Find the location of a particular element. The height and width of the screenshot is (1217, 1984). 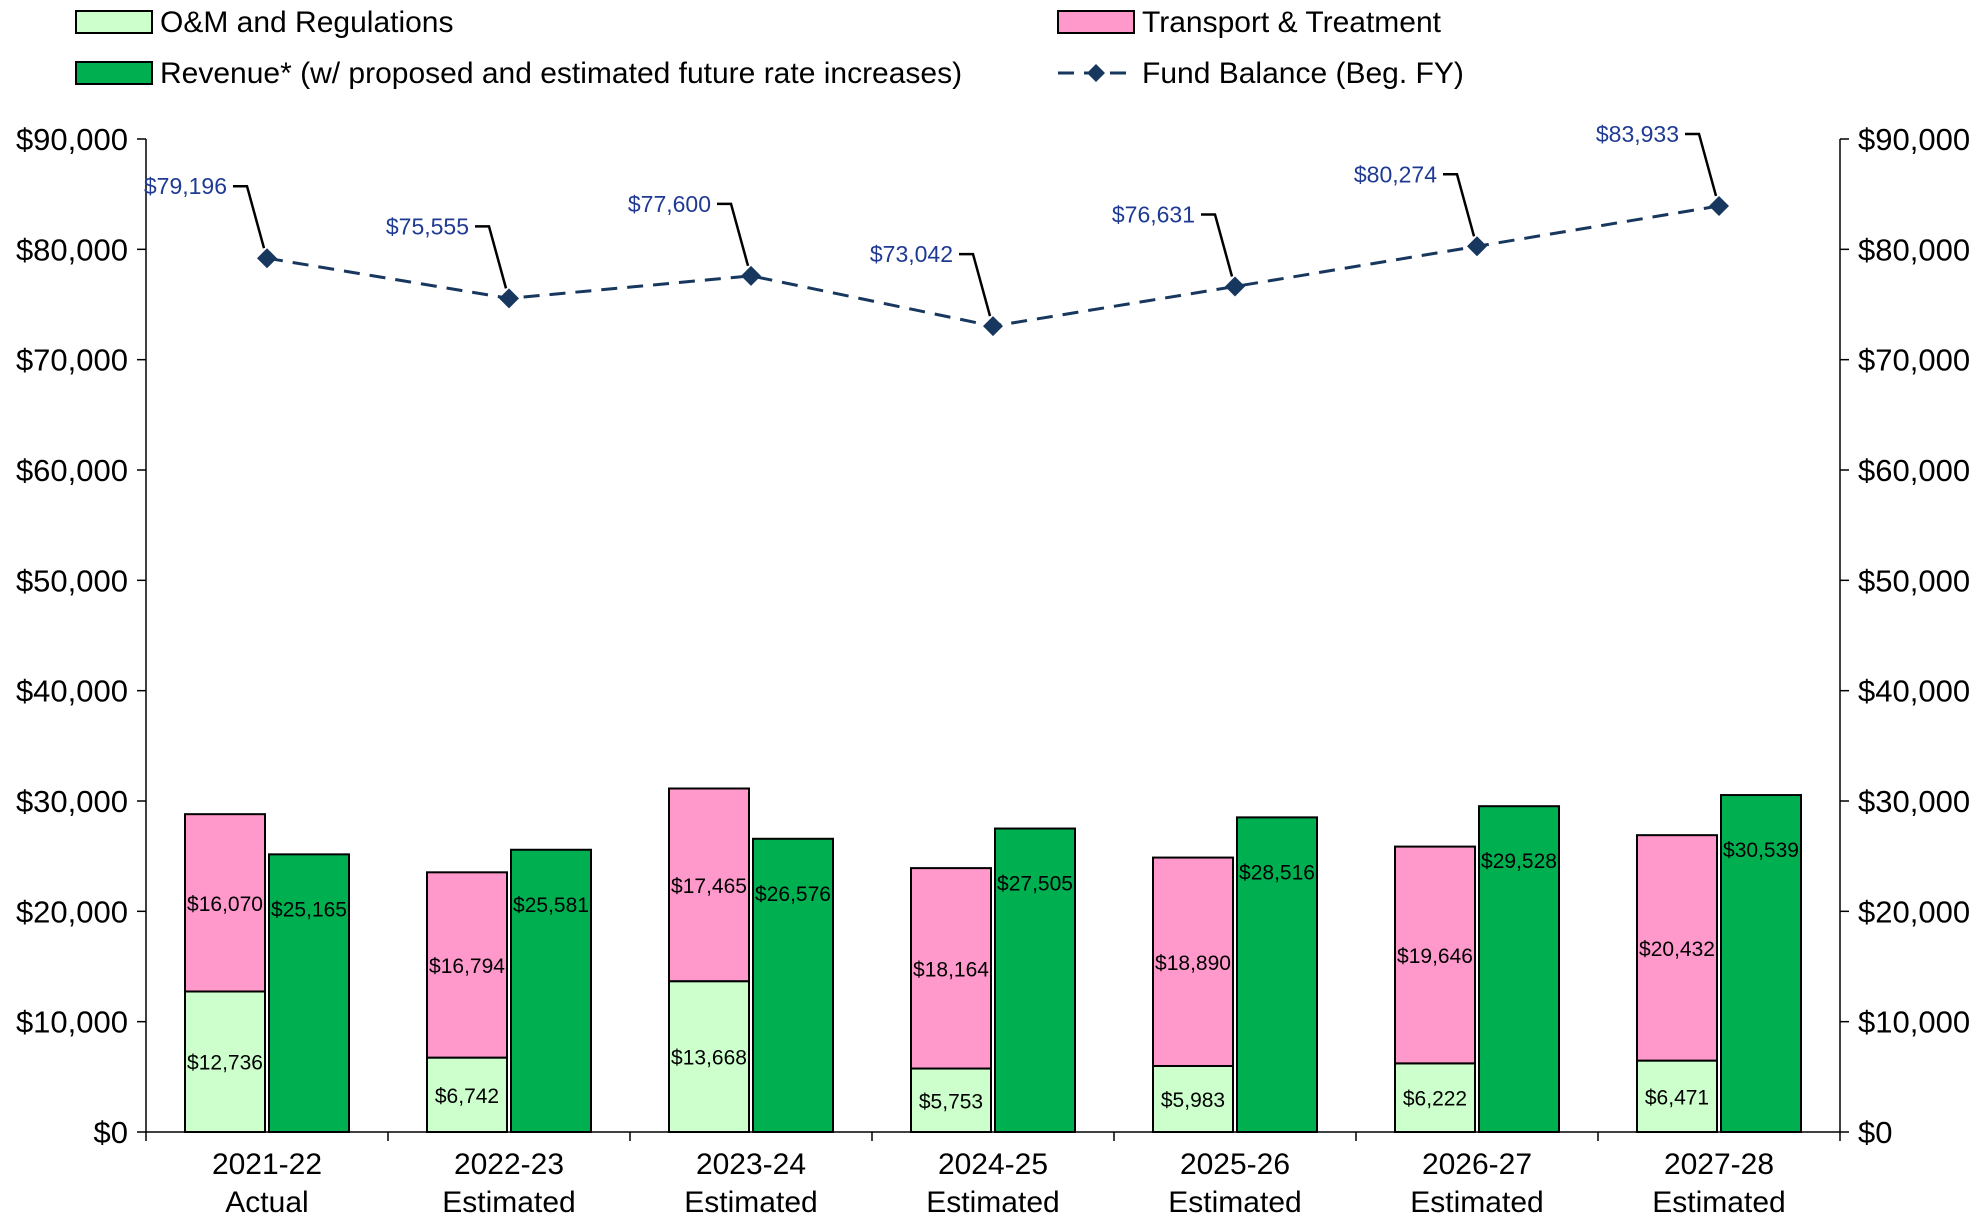

fund-balance-value-label: $75,555 is located at coordinates (427, 226).